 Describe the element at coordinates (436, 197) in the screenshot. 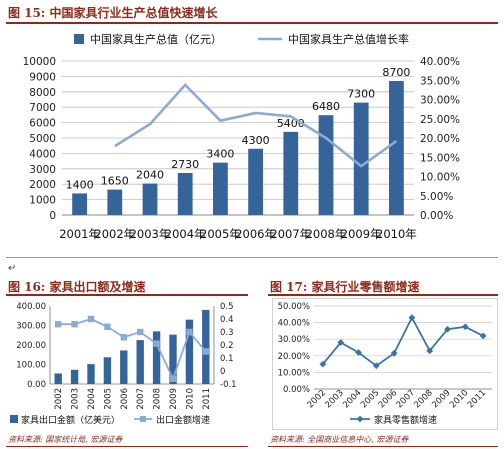

I see `fig15-right-tick: 5.00%` at that location.